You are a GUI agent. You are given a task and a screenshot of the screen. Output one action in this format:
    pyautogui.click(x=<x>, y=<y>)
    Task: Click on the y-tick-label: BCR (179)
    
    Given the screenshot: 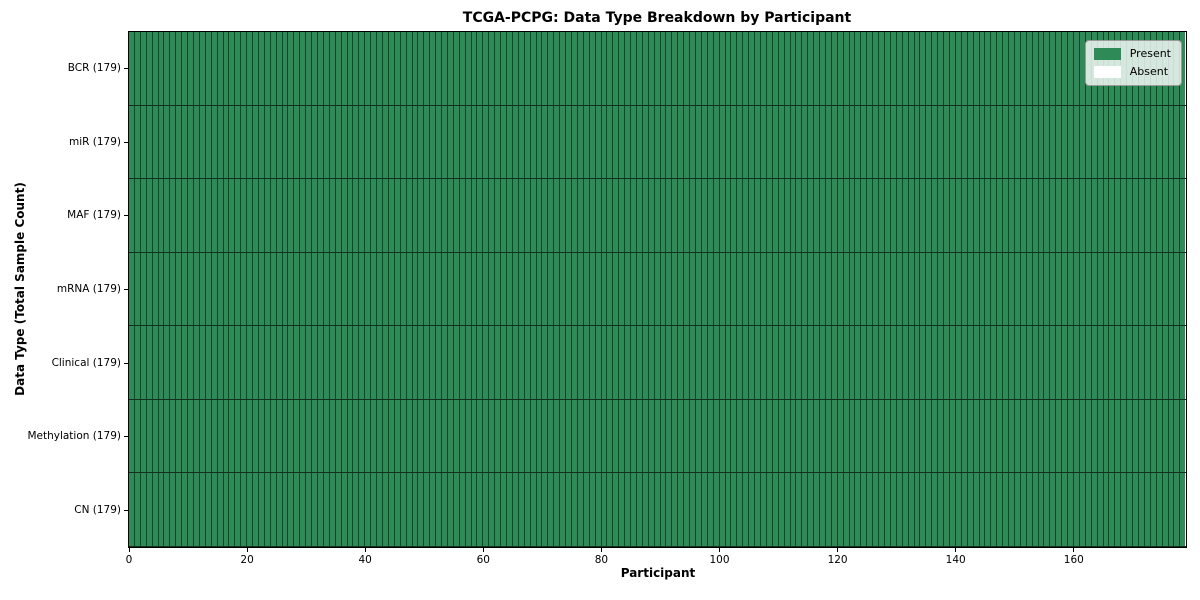 What is the action you would take?
    pyautogui.click(x=94, y=68)
    